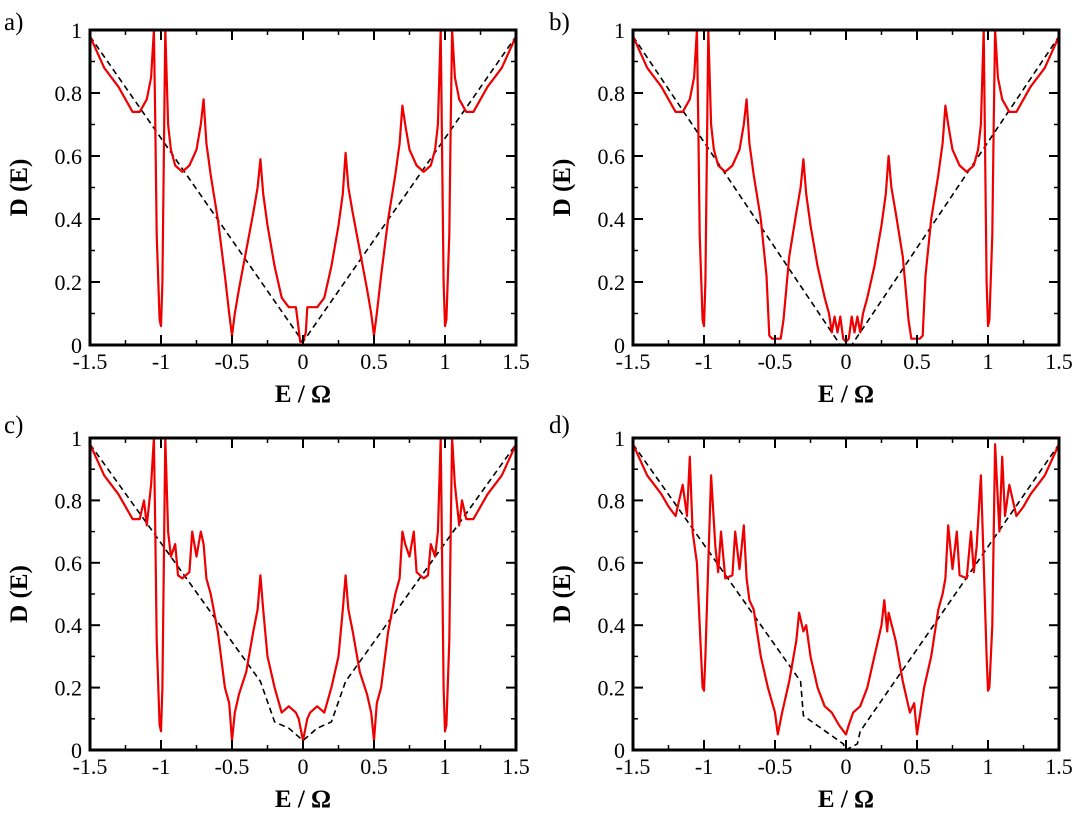  I want to click on panel-label: d), so click(559, 425).